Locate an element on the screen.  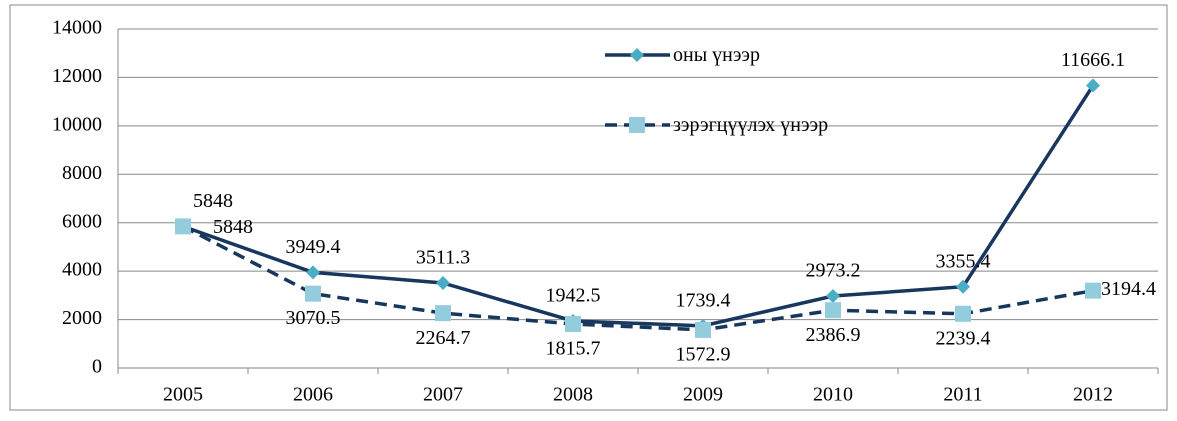
y-tick-label: 8000 is located at coordinates (82, 173).